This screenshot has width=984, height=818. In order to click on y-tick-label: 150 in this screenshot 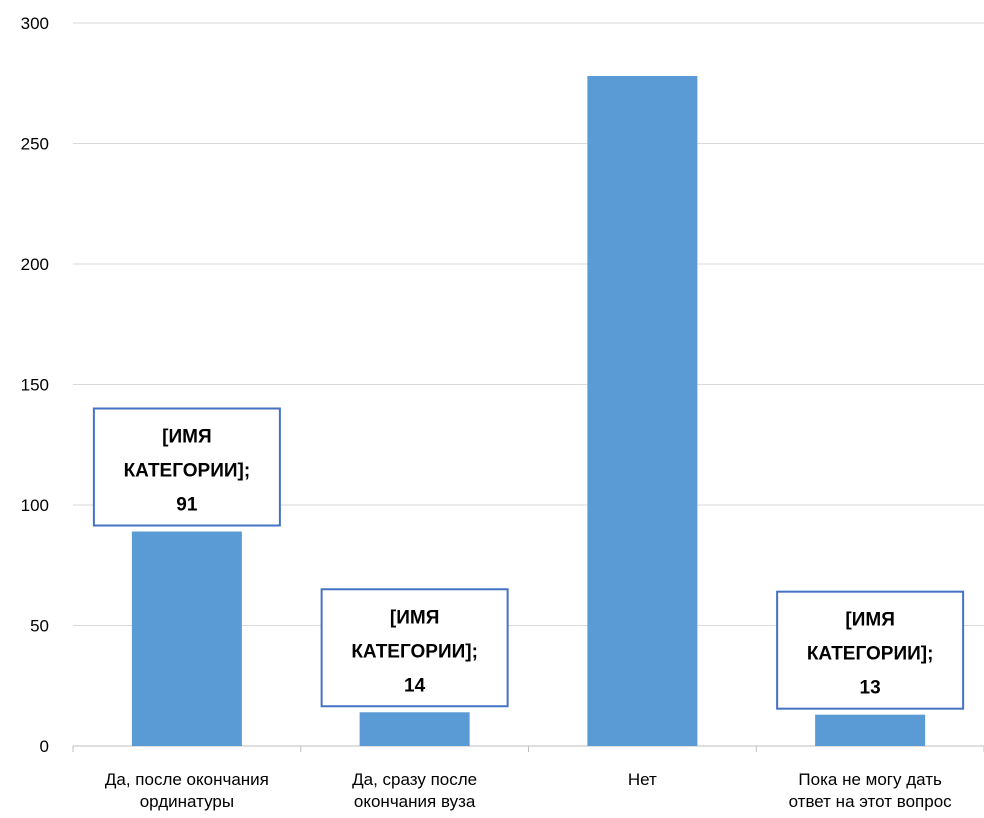, I will do `click(35, 385)`.